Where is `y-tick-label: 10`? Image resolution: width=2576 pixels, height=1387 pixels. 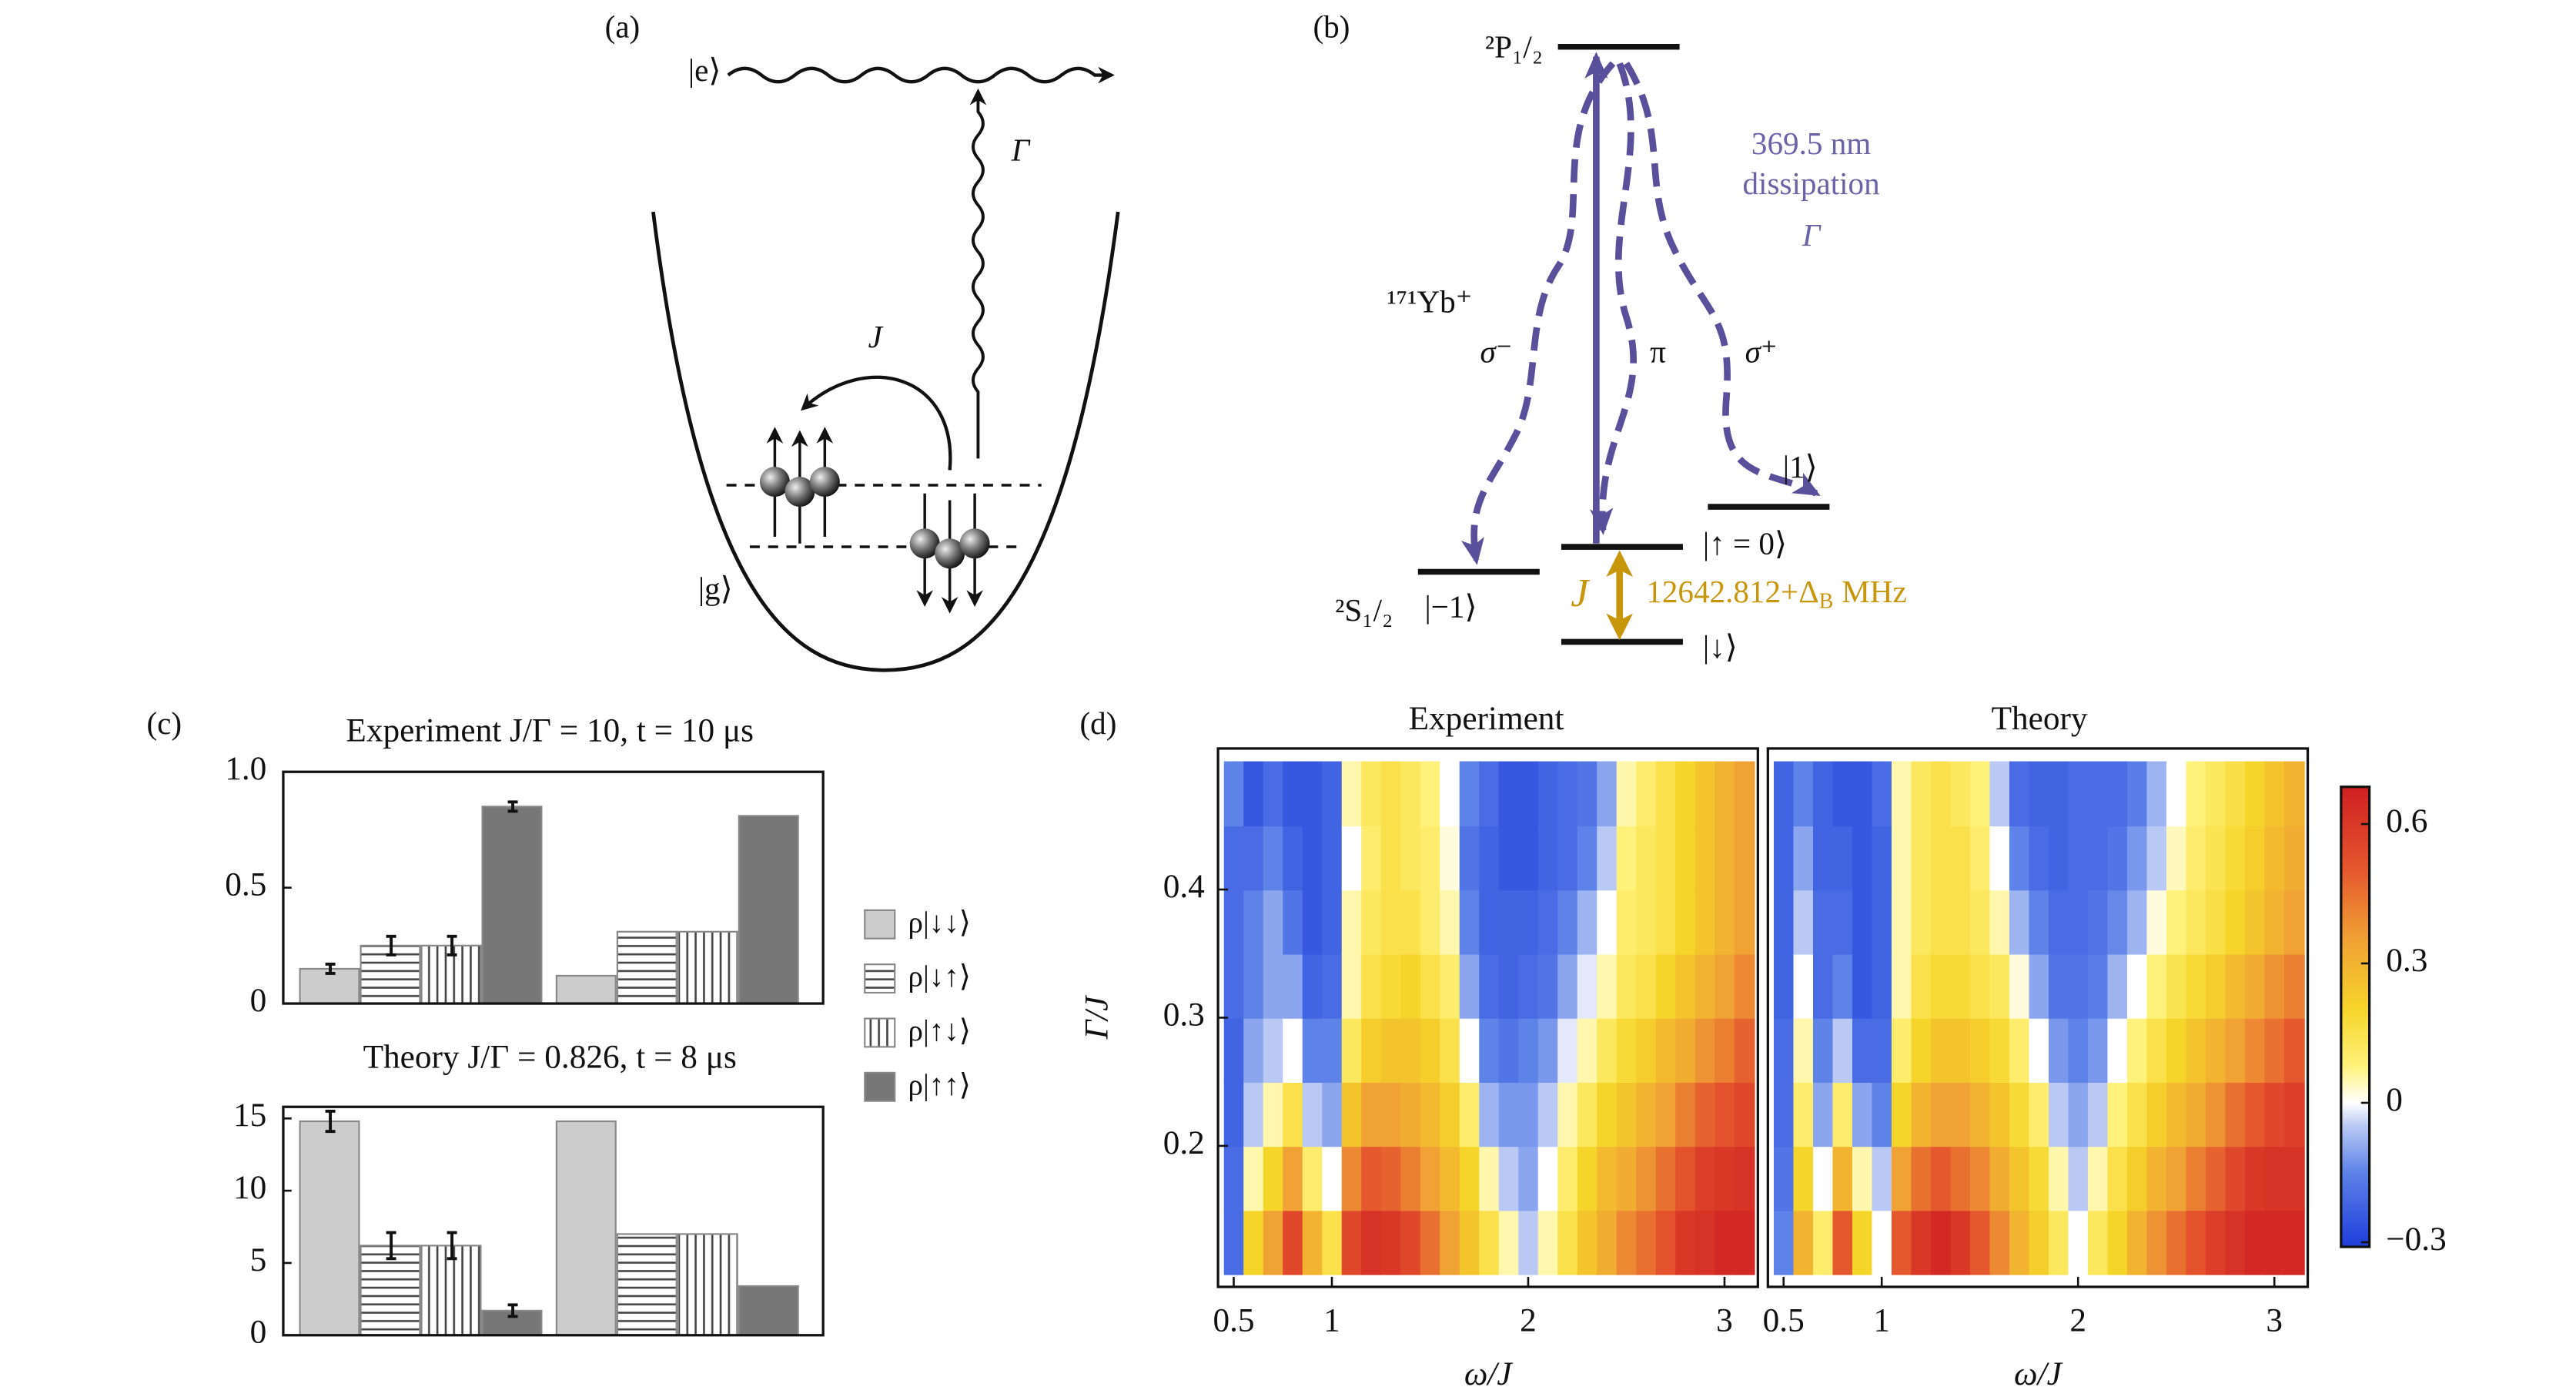
y-tick-label: 10 is located at coordinates (250, 1187).